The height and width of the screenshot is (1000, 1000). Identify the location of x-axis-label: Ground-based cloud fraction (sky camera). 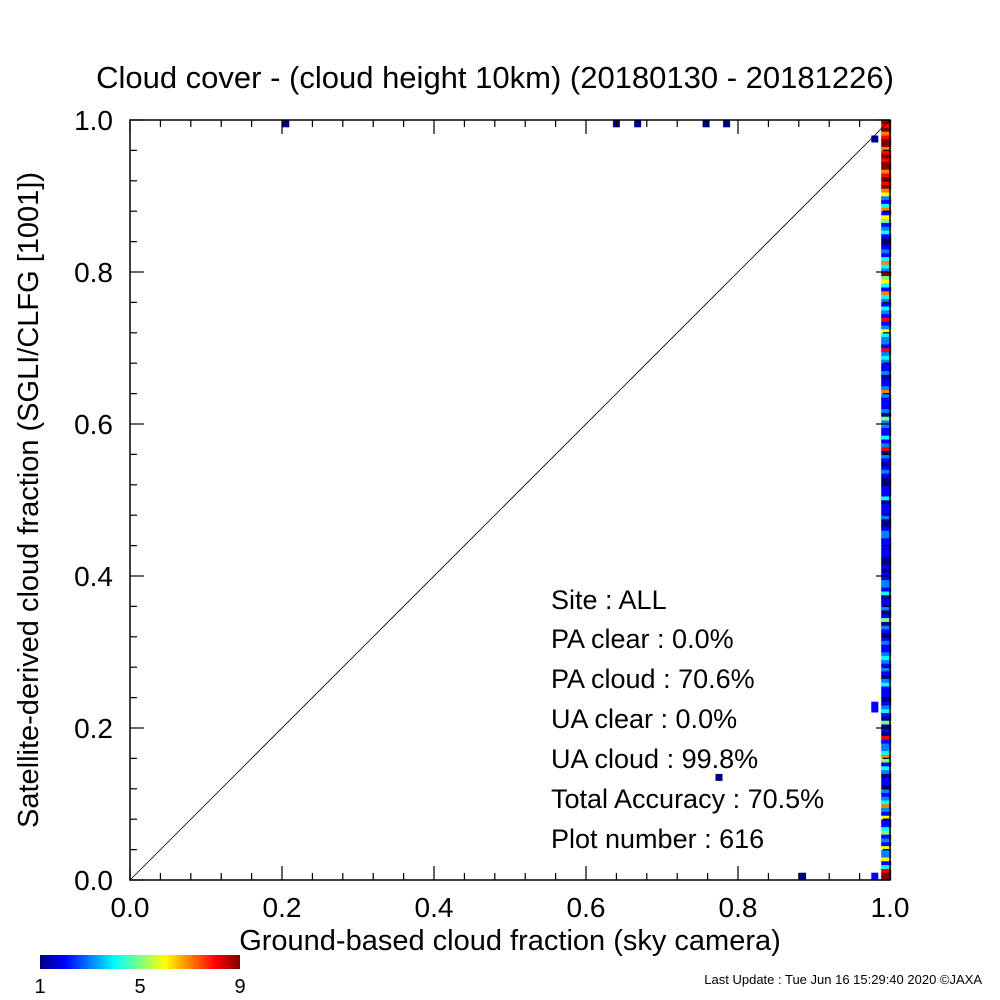
(510, 941).